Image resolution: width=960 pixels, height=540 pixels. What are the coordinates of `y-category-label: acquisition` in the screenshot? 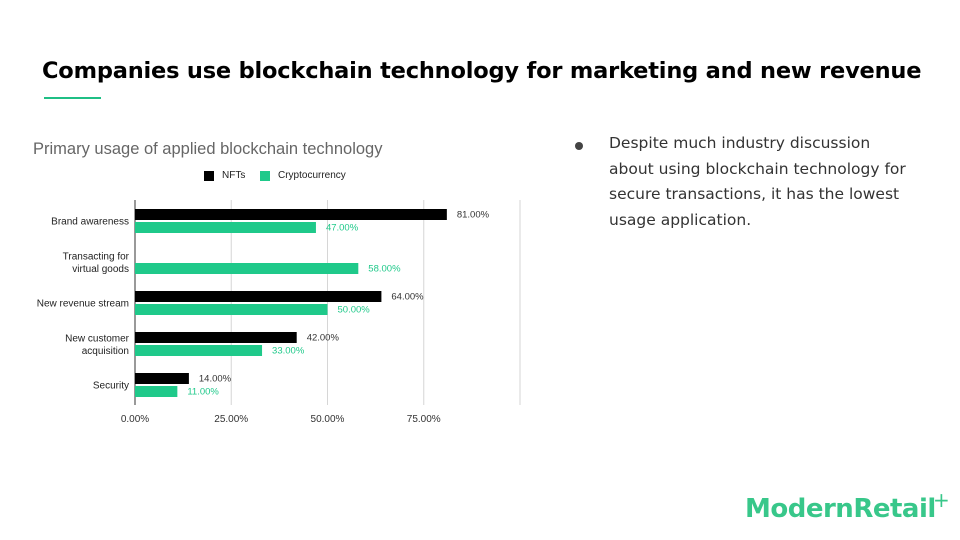 It's located at (105, 351).